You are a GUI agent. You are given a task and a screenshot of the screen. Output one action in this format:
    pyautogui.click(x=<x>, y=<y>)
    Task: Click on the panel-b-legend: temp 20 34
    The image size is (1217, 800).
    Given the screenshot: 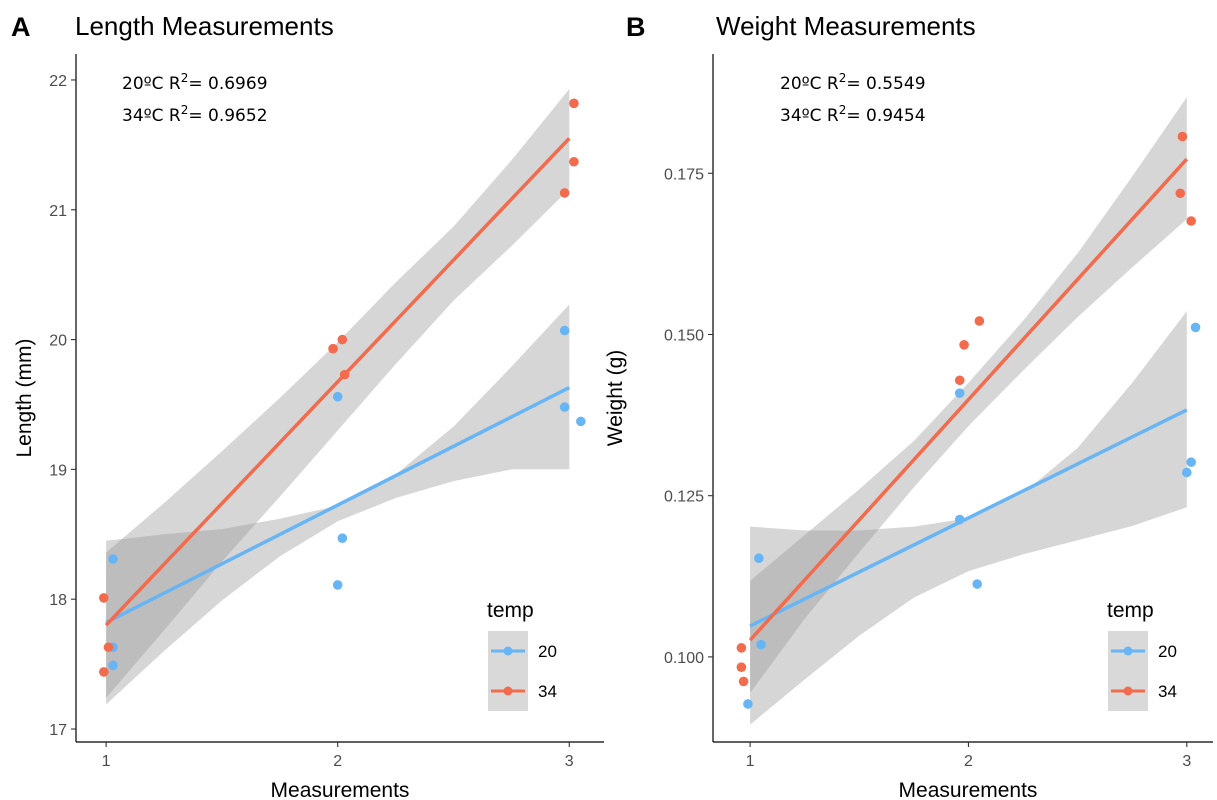 What is the action you would take?
    pyautogui.click(x=1142, y=655)
    